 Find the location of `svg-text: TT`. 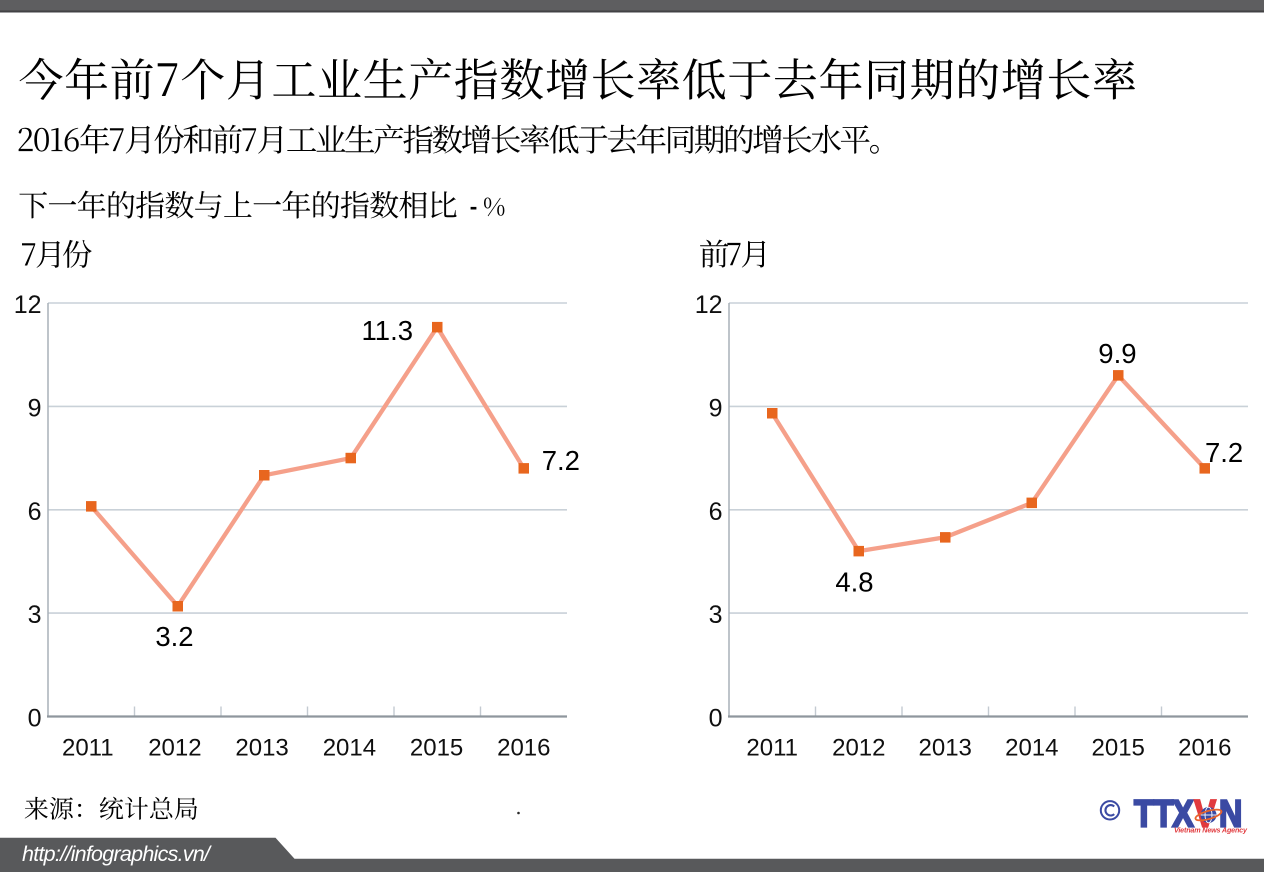

svg-text: TT is located at coordinates (1154, 814).